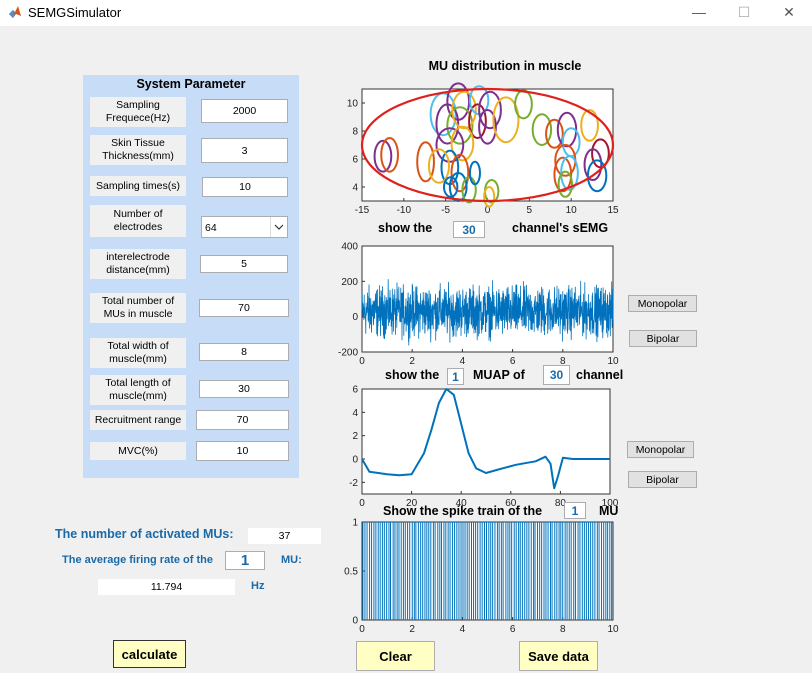  I want to click on mu-distribution-ytick-label: 4, so click(355, 188).